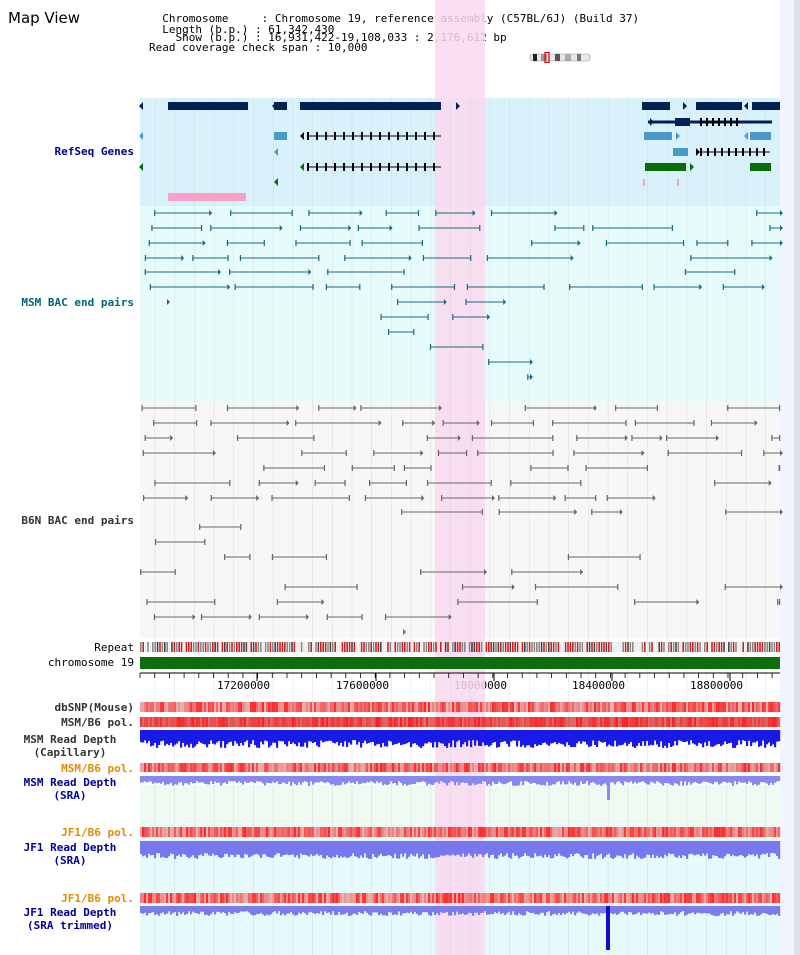  What do you see at coordinates (722, 152) in the screenshot?
I see `gene-exon` at bounding box center [722, 152].